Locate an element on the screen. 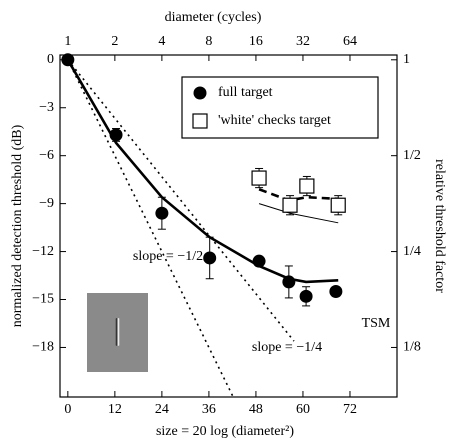 The height and width of the screenshot is (446, 454). inset-stimulus is located at coordinates (117, 332).